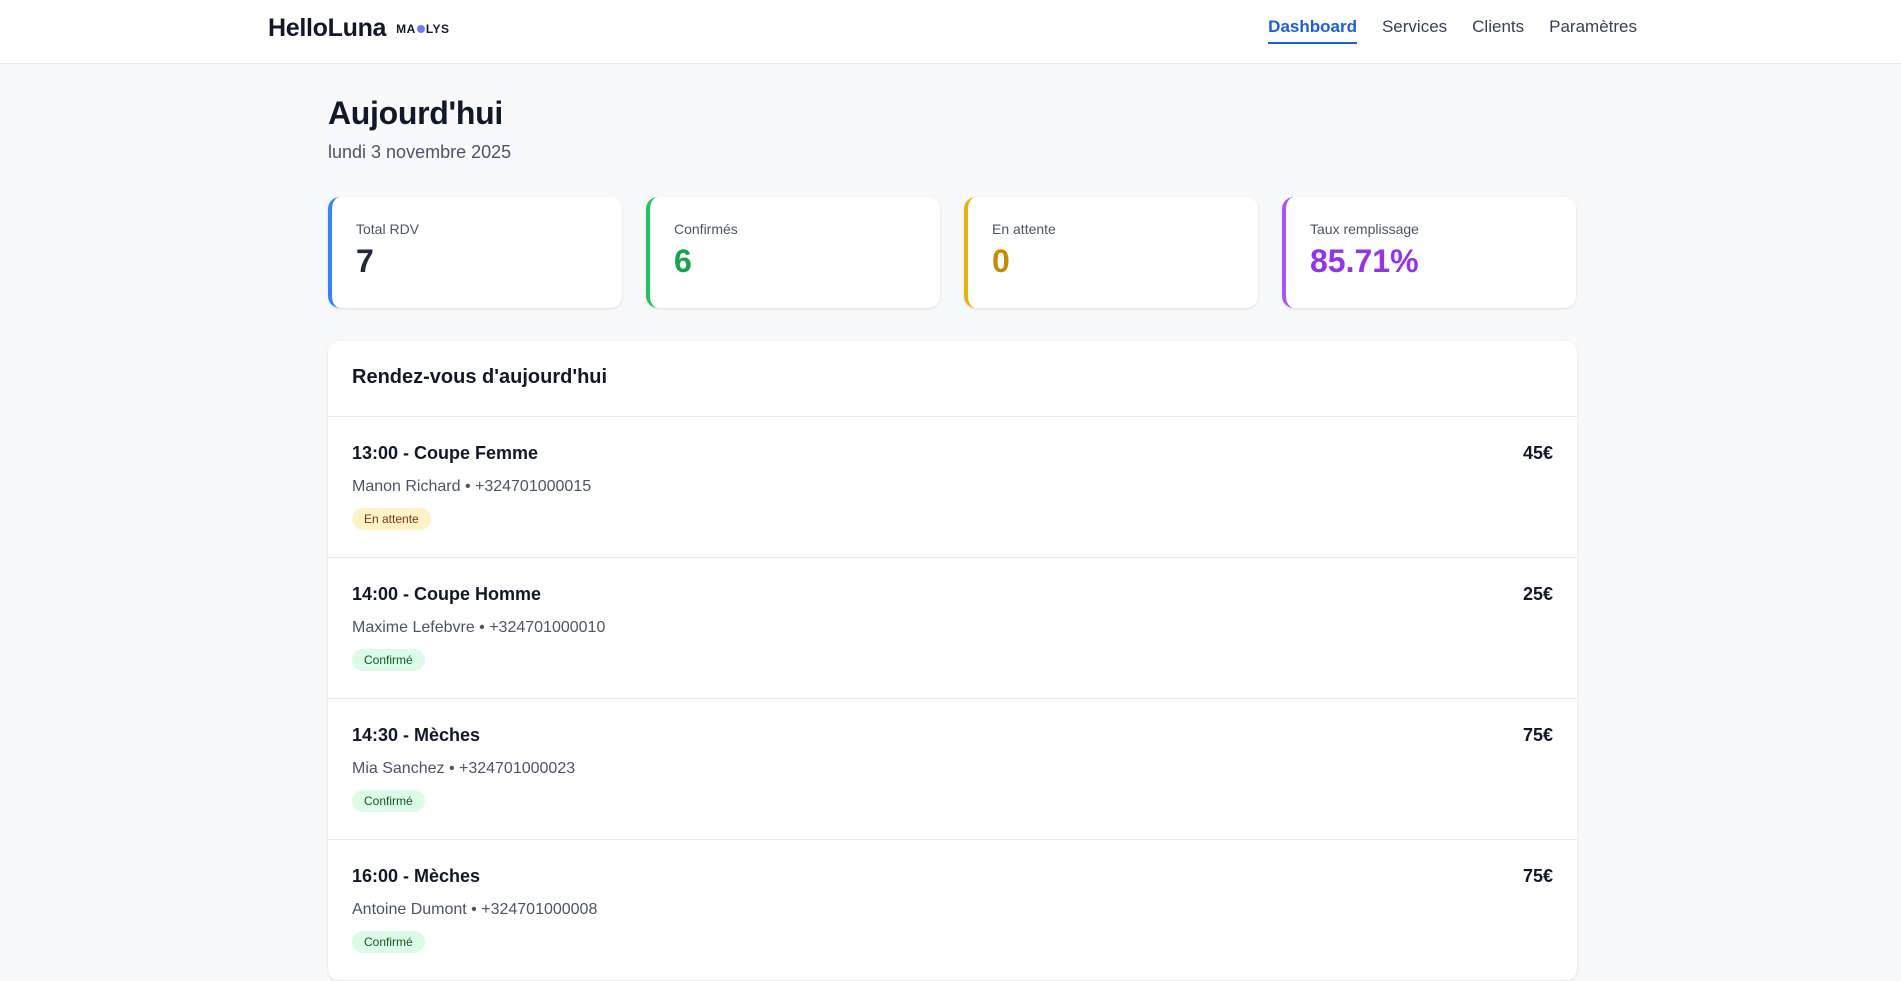 The width and height of the screenshot is (1901, 981). I want to click on appointment-price: 25€, so click(1537, 594).